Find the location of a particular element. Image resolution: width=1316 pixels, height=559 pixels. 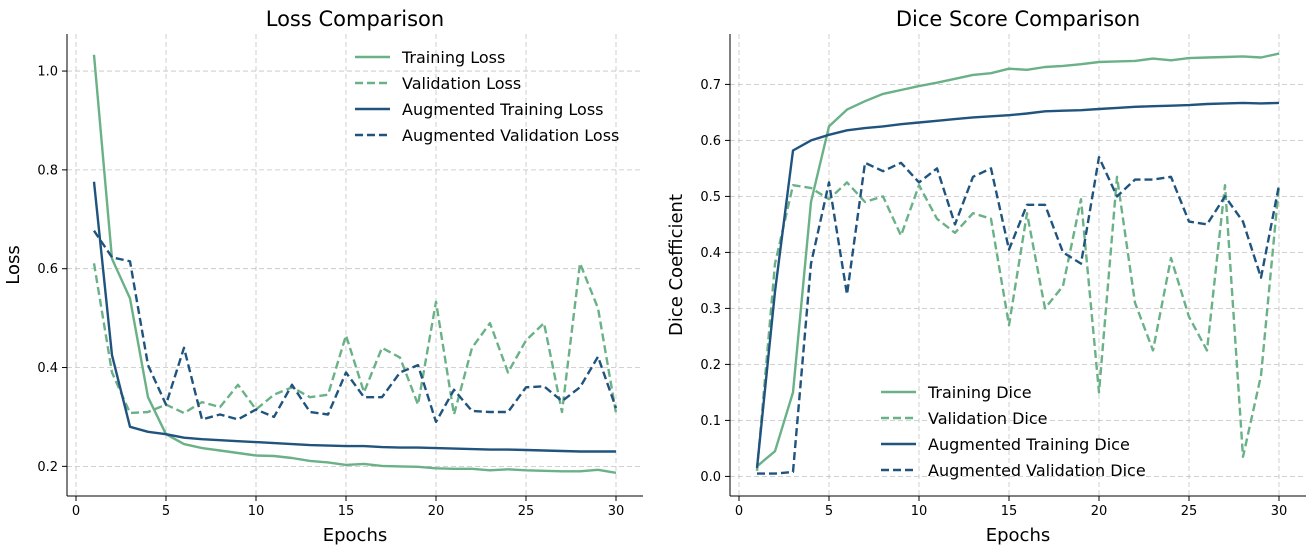

legend-label-augmented-training-loss: Augmented Training Loss is located at coordinates (502, 109).